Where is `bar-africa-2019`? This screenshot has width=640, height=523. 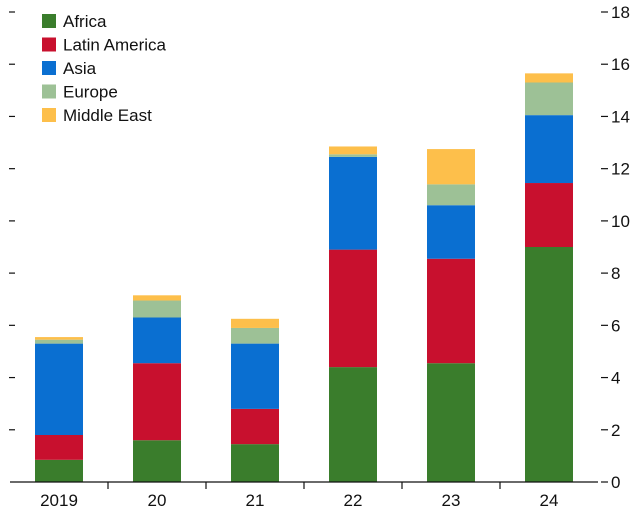 bar-africa-2019 is located at coordinates (59, 470).